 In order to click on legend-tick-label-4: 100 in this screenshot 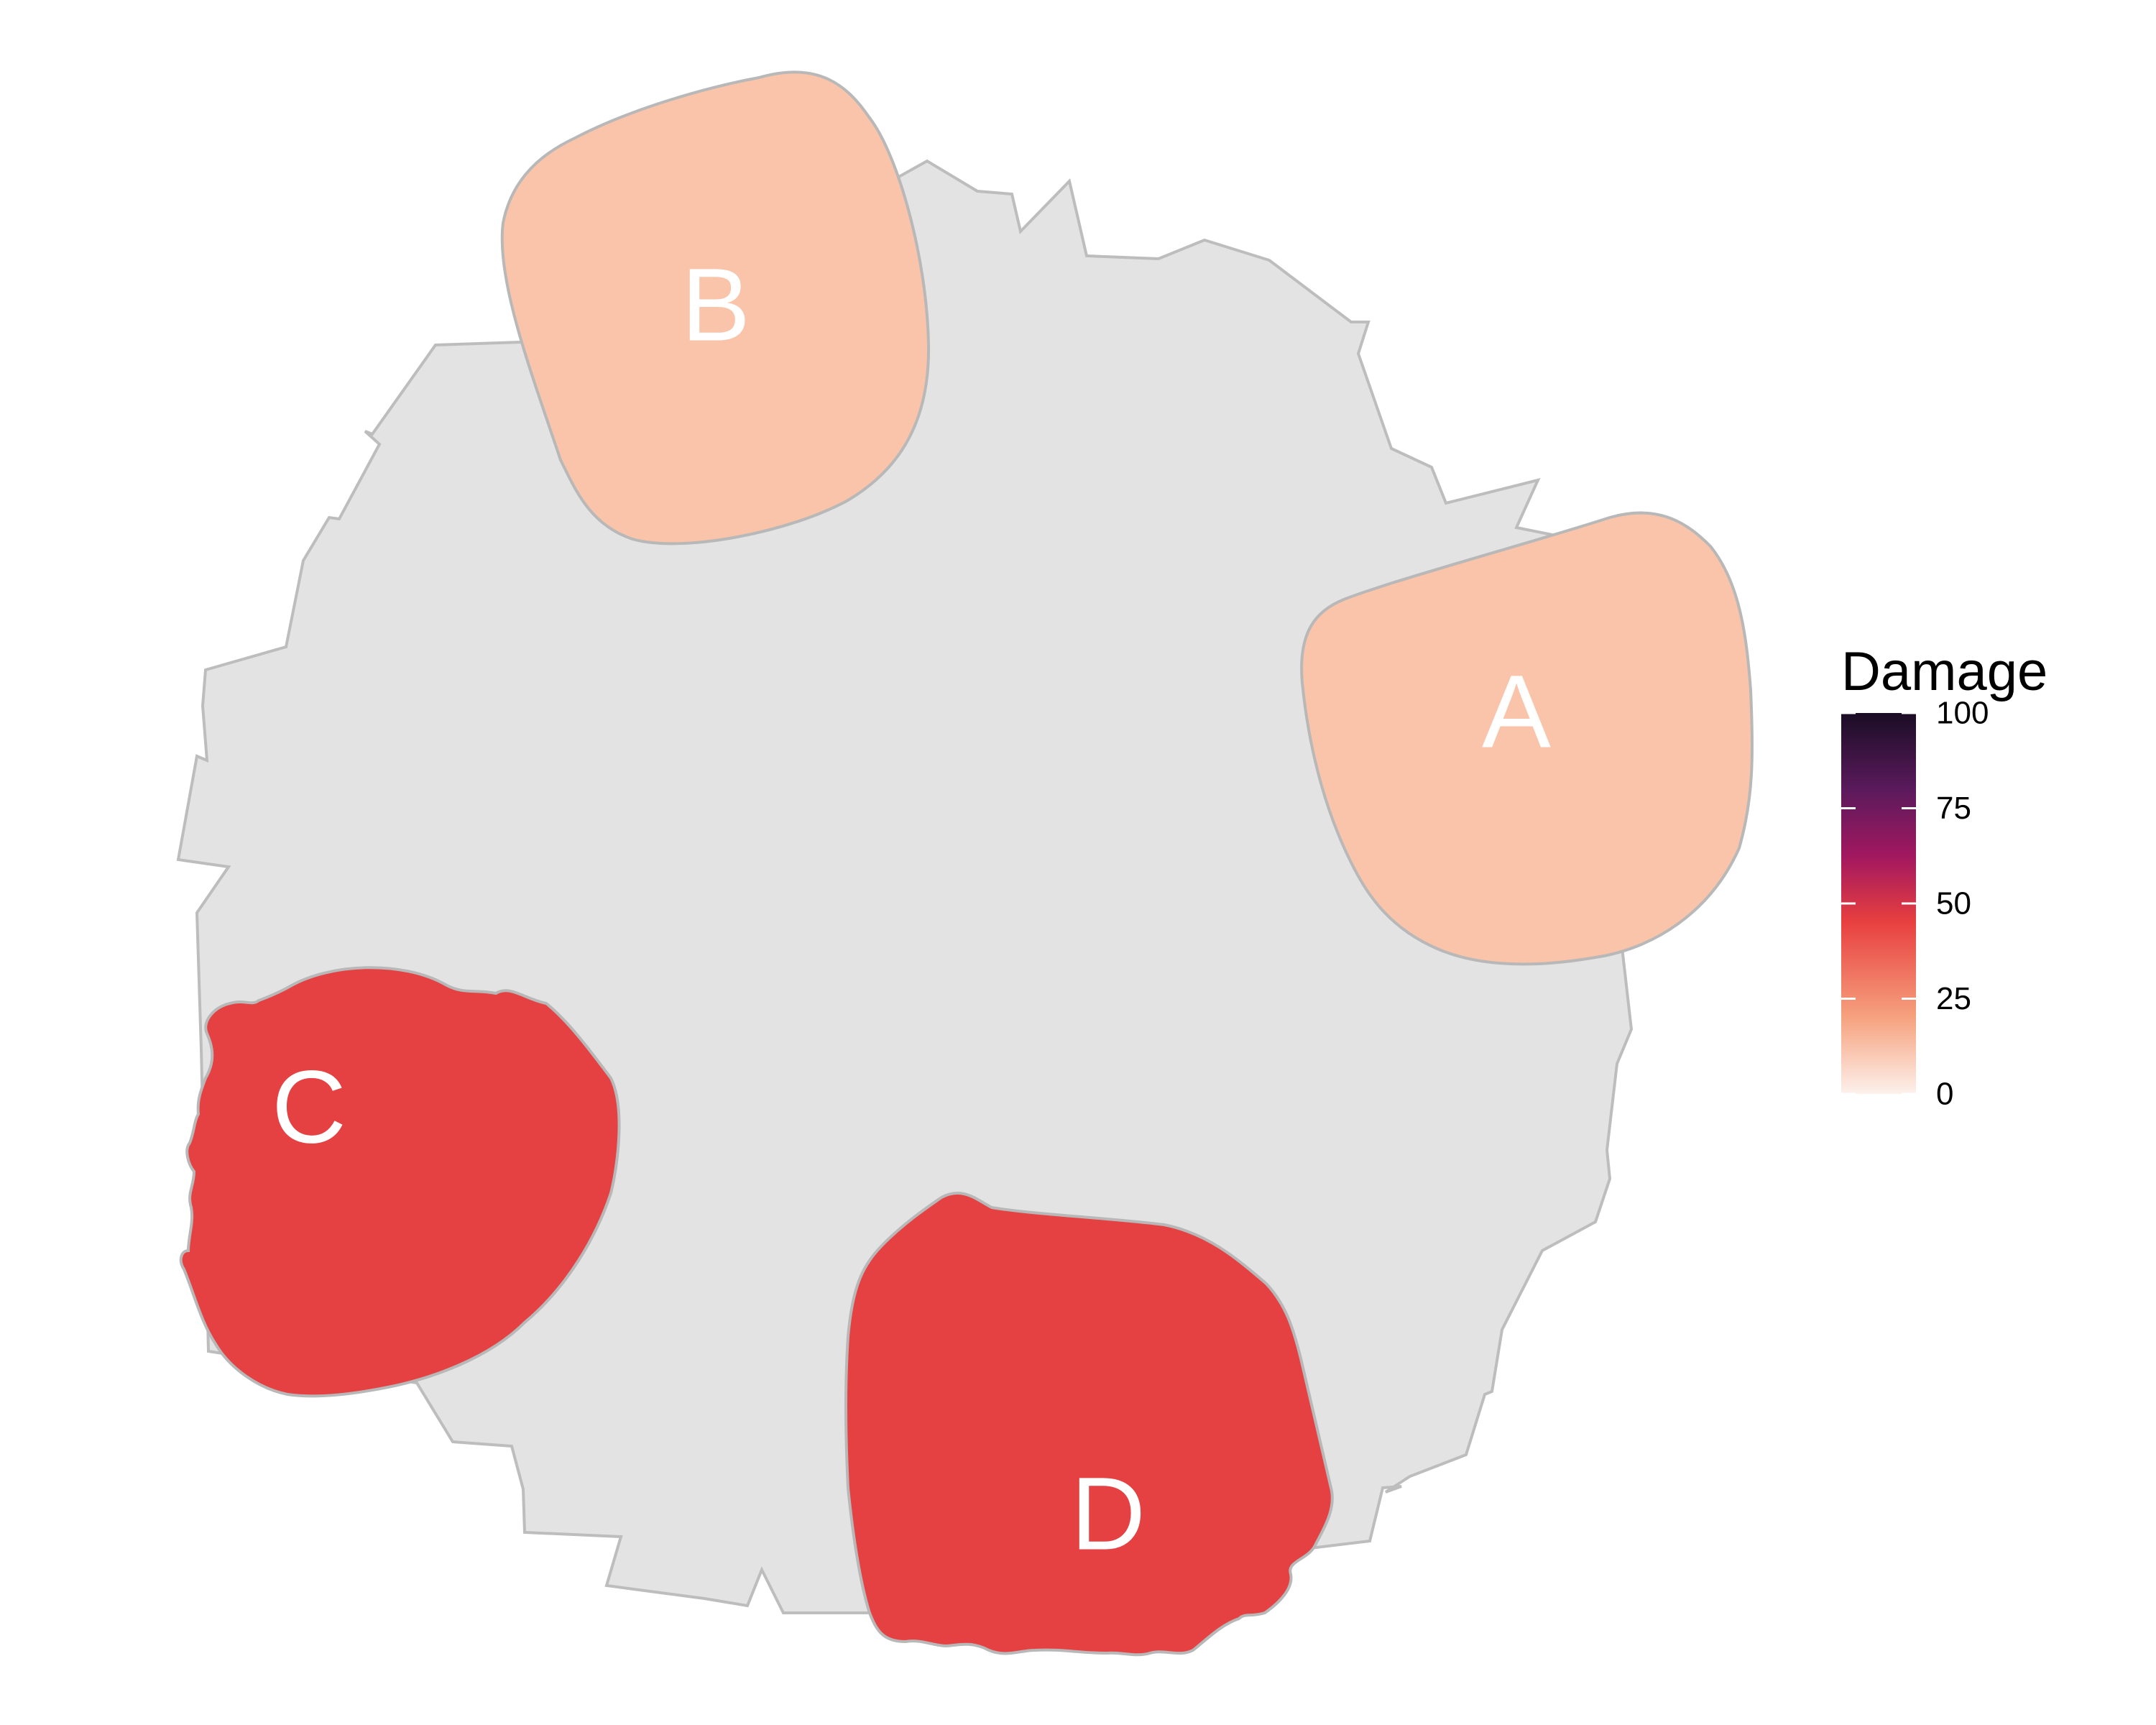, I will do `click(1963, 713)`.